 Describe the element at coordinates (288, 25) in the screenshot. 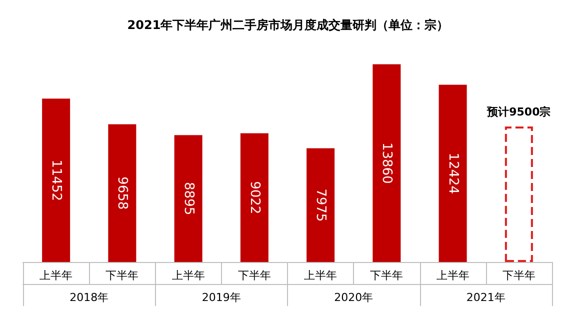

I see `chart-title: 2021年下半年广州二手房市场月度成交量研判（单位：宗）` at that location.